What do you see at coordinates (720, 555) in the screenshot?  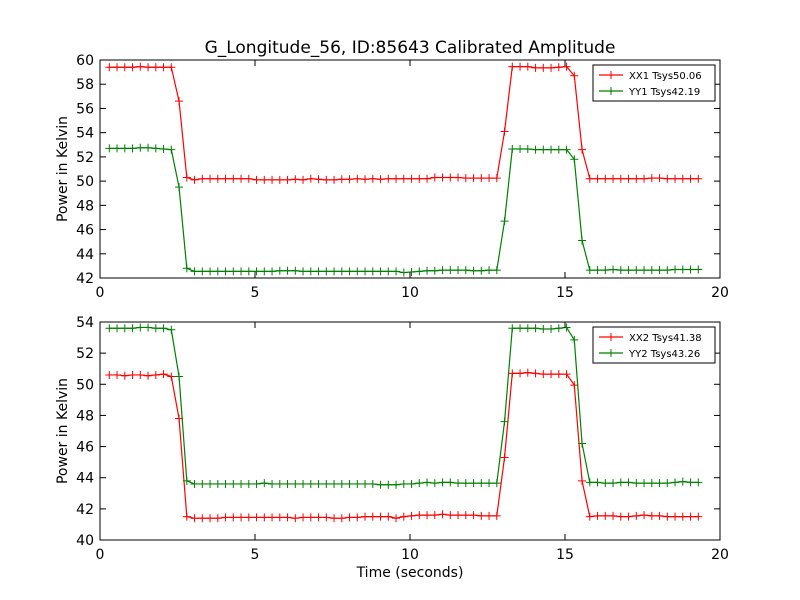 I see `chart-2-x-tick-label: 20` at bounding box center [720, 555].